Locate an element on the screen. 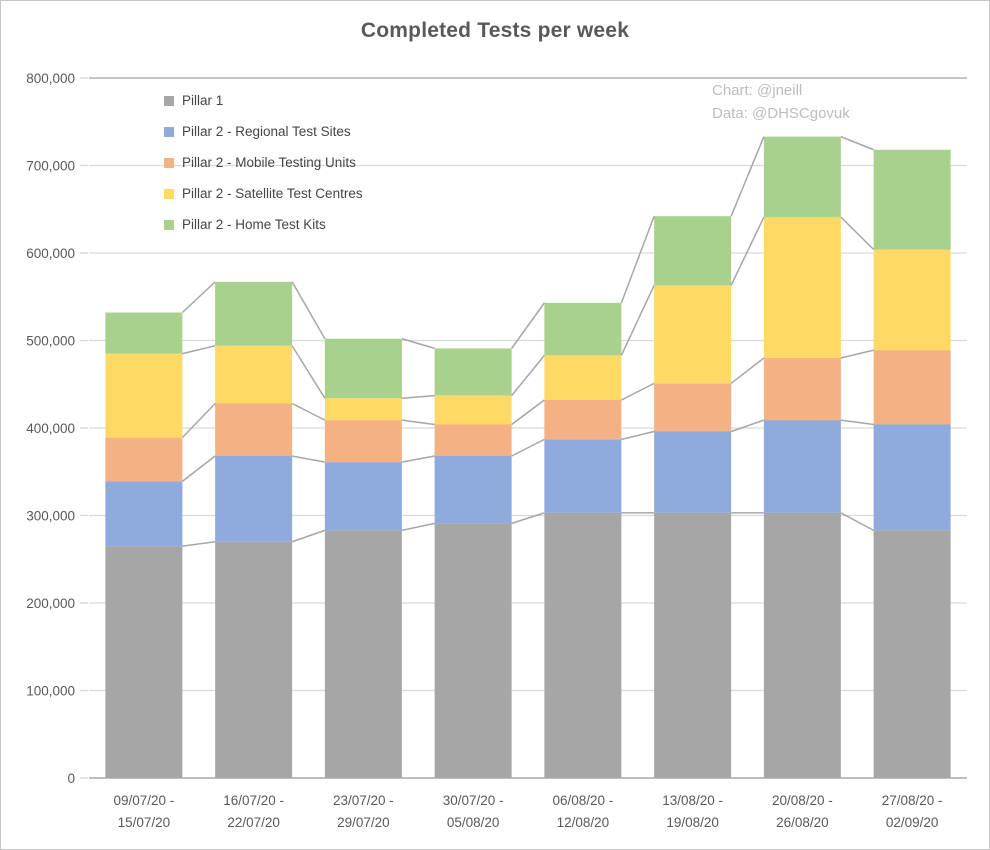  legend-label: Pillar 2 - Mobile Testing Units is located at coordinates (269, 162).